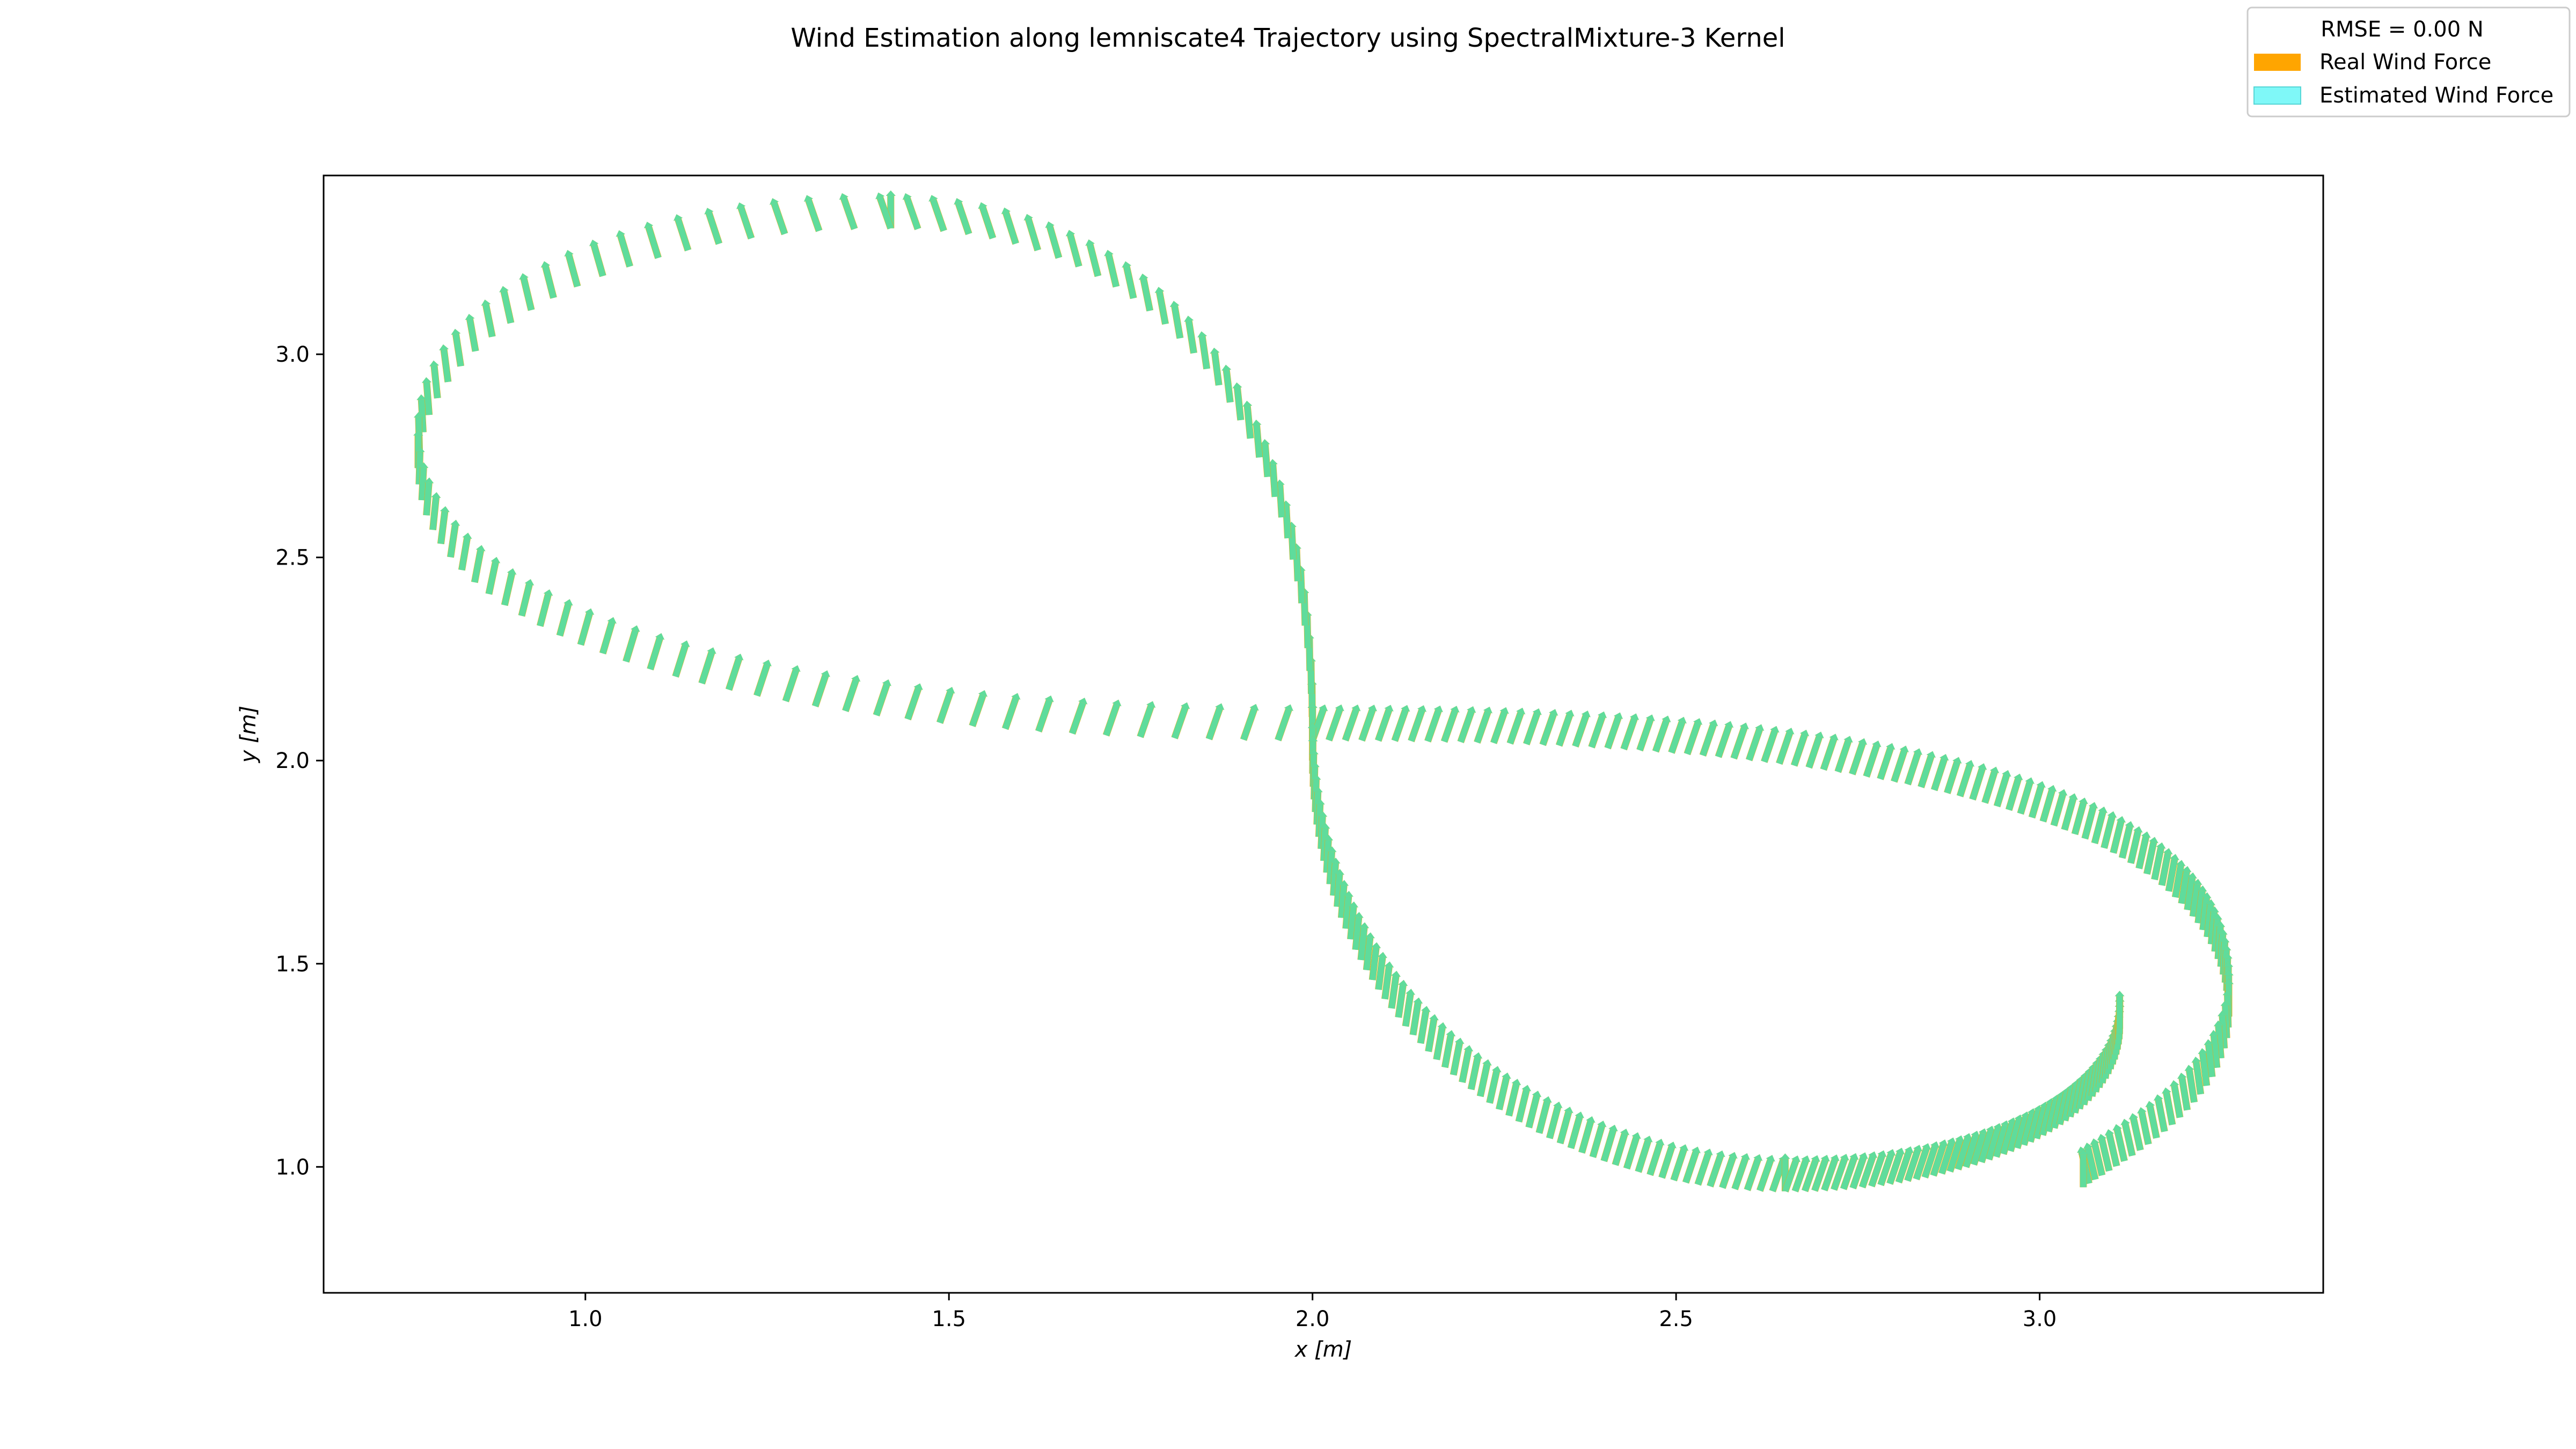 The image size is (2576, 1449). I want to click on legend-swatch-estimated, so click(2277, 95).